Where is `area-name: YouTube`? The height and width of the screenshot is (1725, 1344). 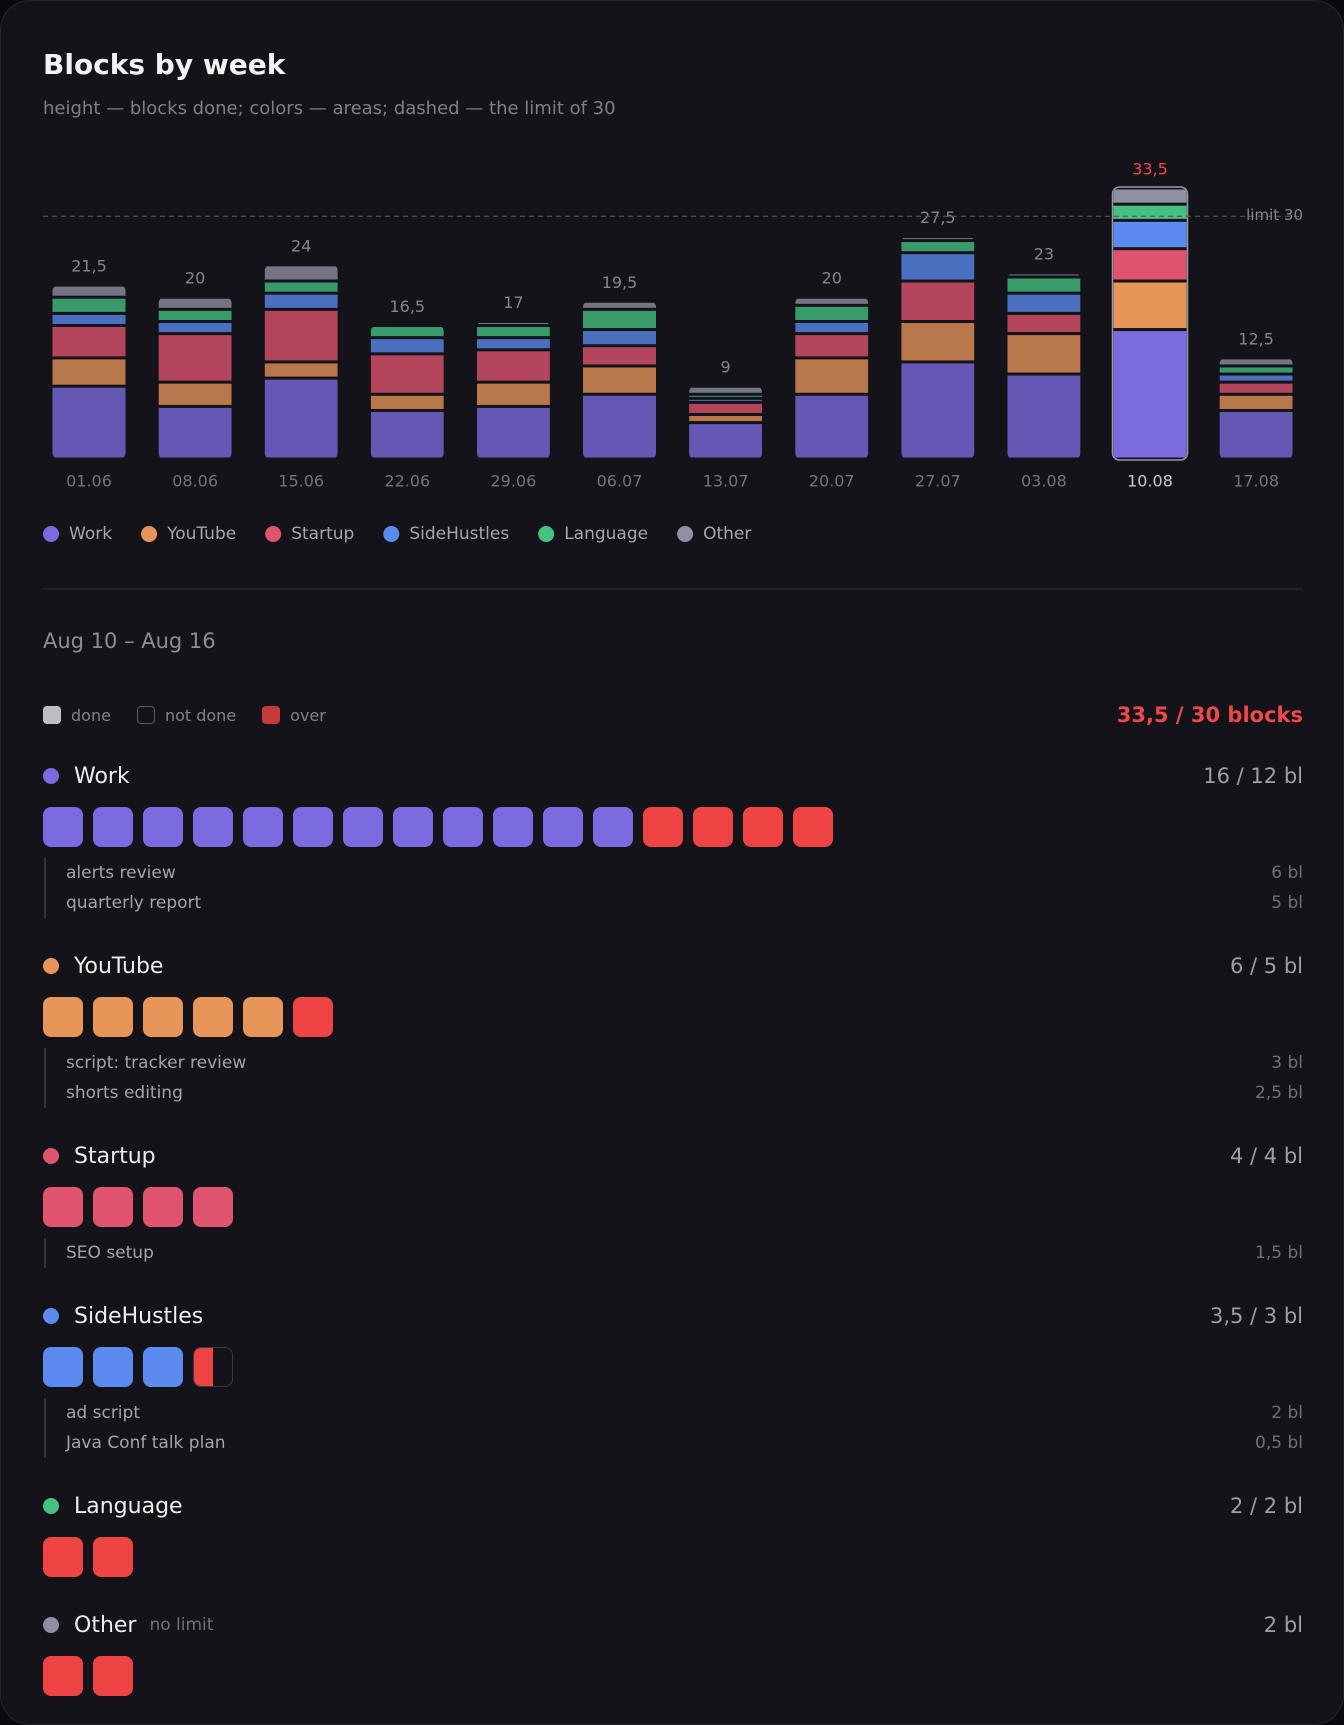 area-name: YouTube is located at coordinates (119, 966).